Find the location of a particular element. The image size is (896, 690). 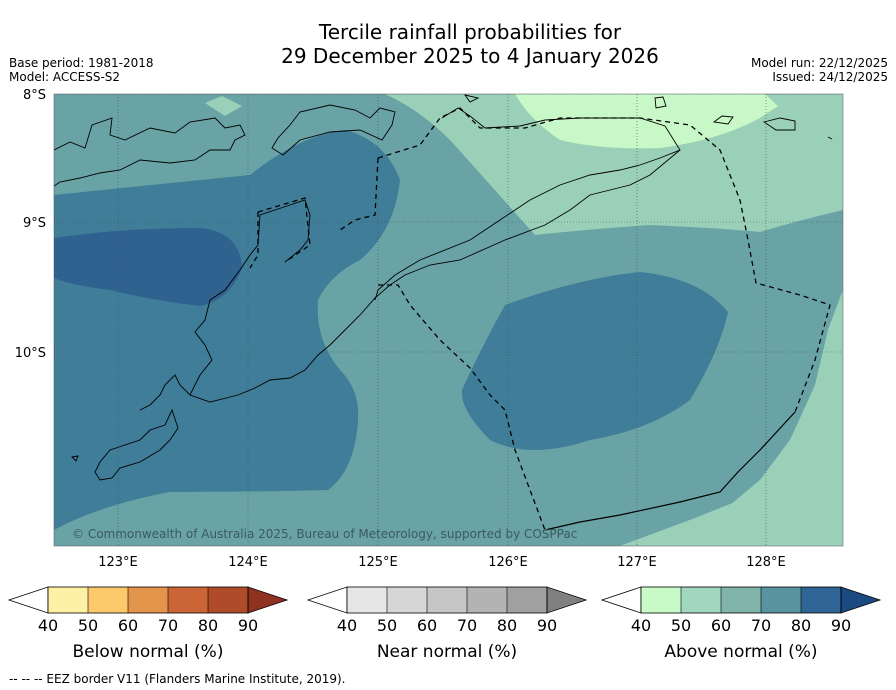

above-legend-over-arrow is located at coordinates (861, 600).